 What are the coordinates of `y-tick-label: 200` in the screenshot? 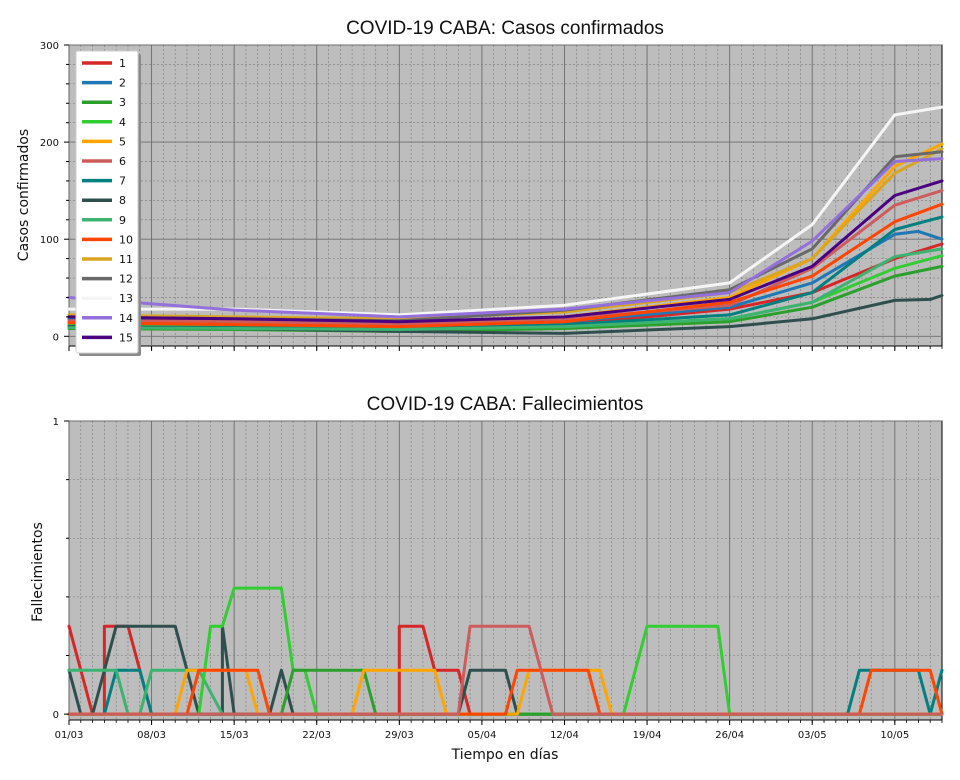 It's located at (49, 143).